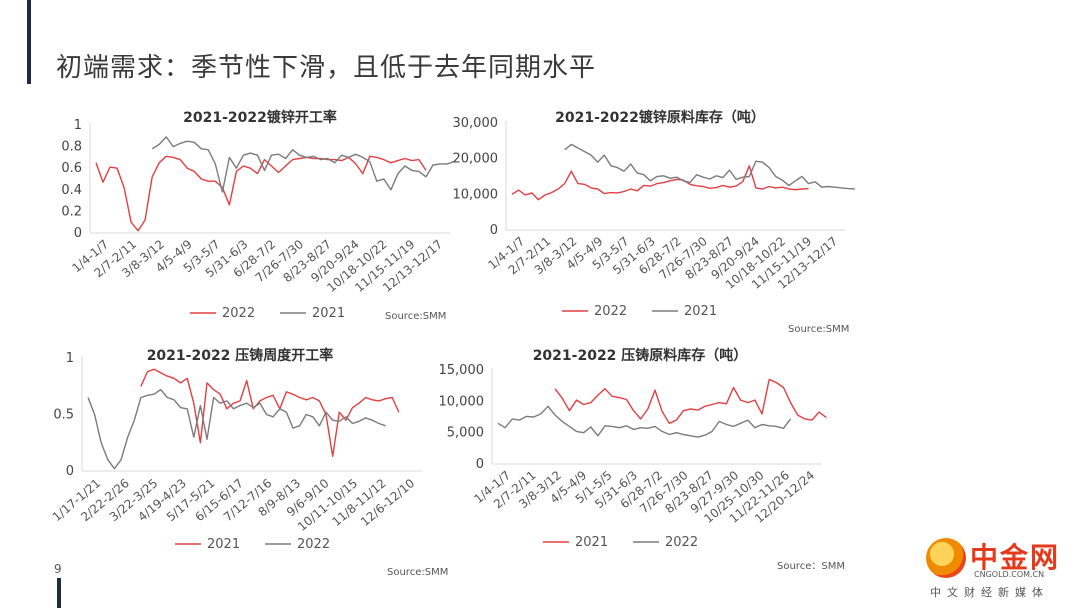 Image resolution: width=1080 pixels, height=608 pixels. What do you see at coordinates (476, 159) in the screenshot?
I see `y-tick-label: 20,000` at bounding box center [476, 159].